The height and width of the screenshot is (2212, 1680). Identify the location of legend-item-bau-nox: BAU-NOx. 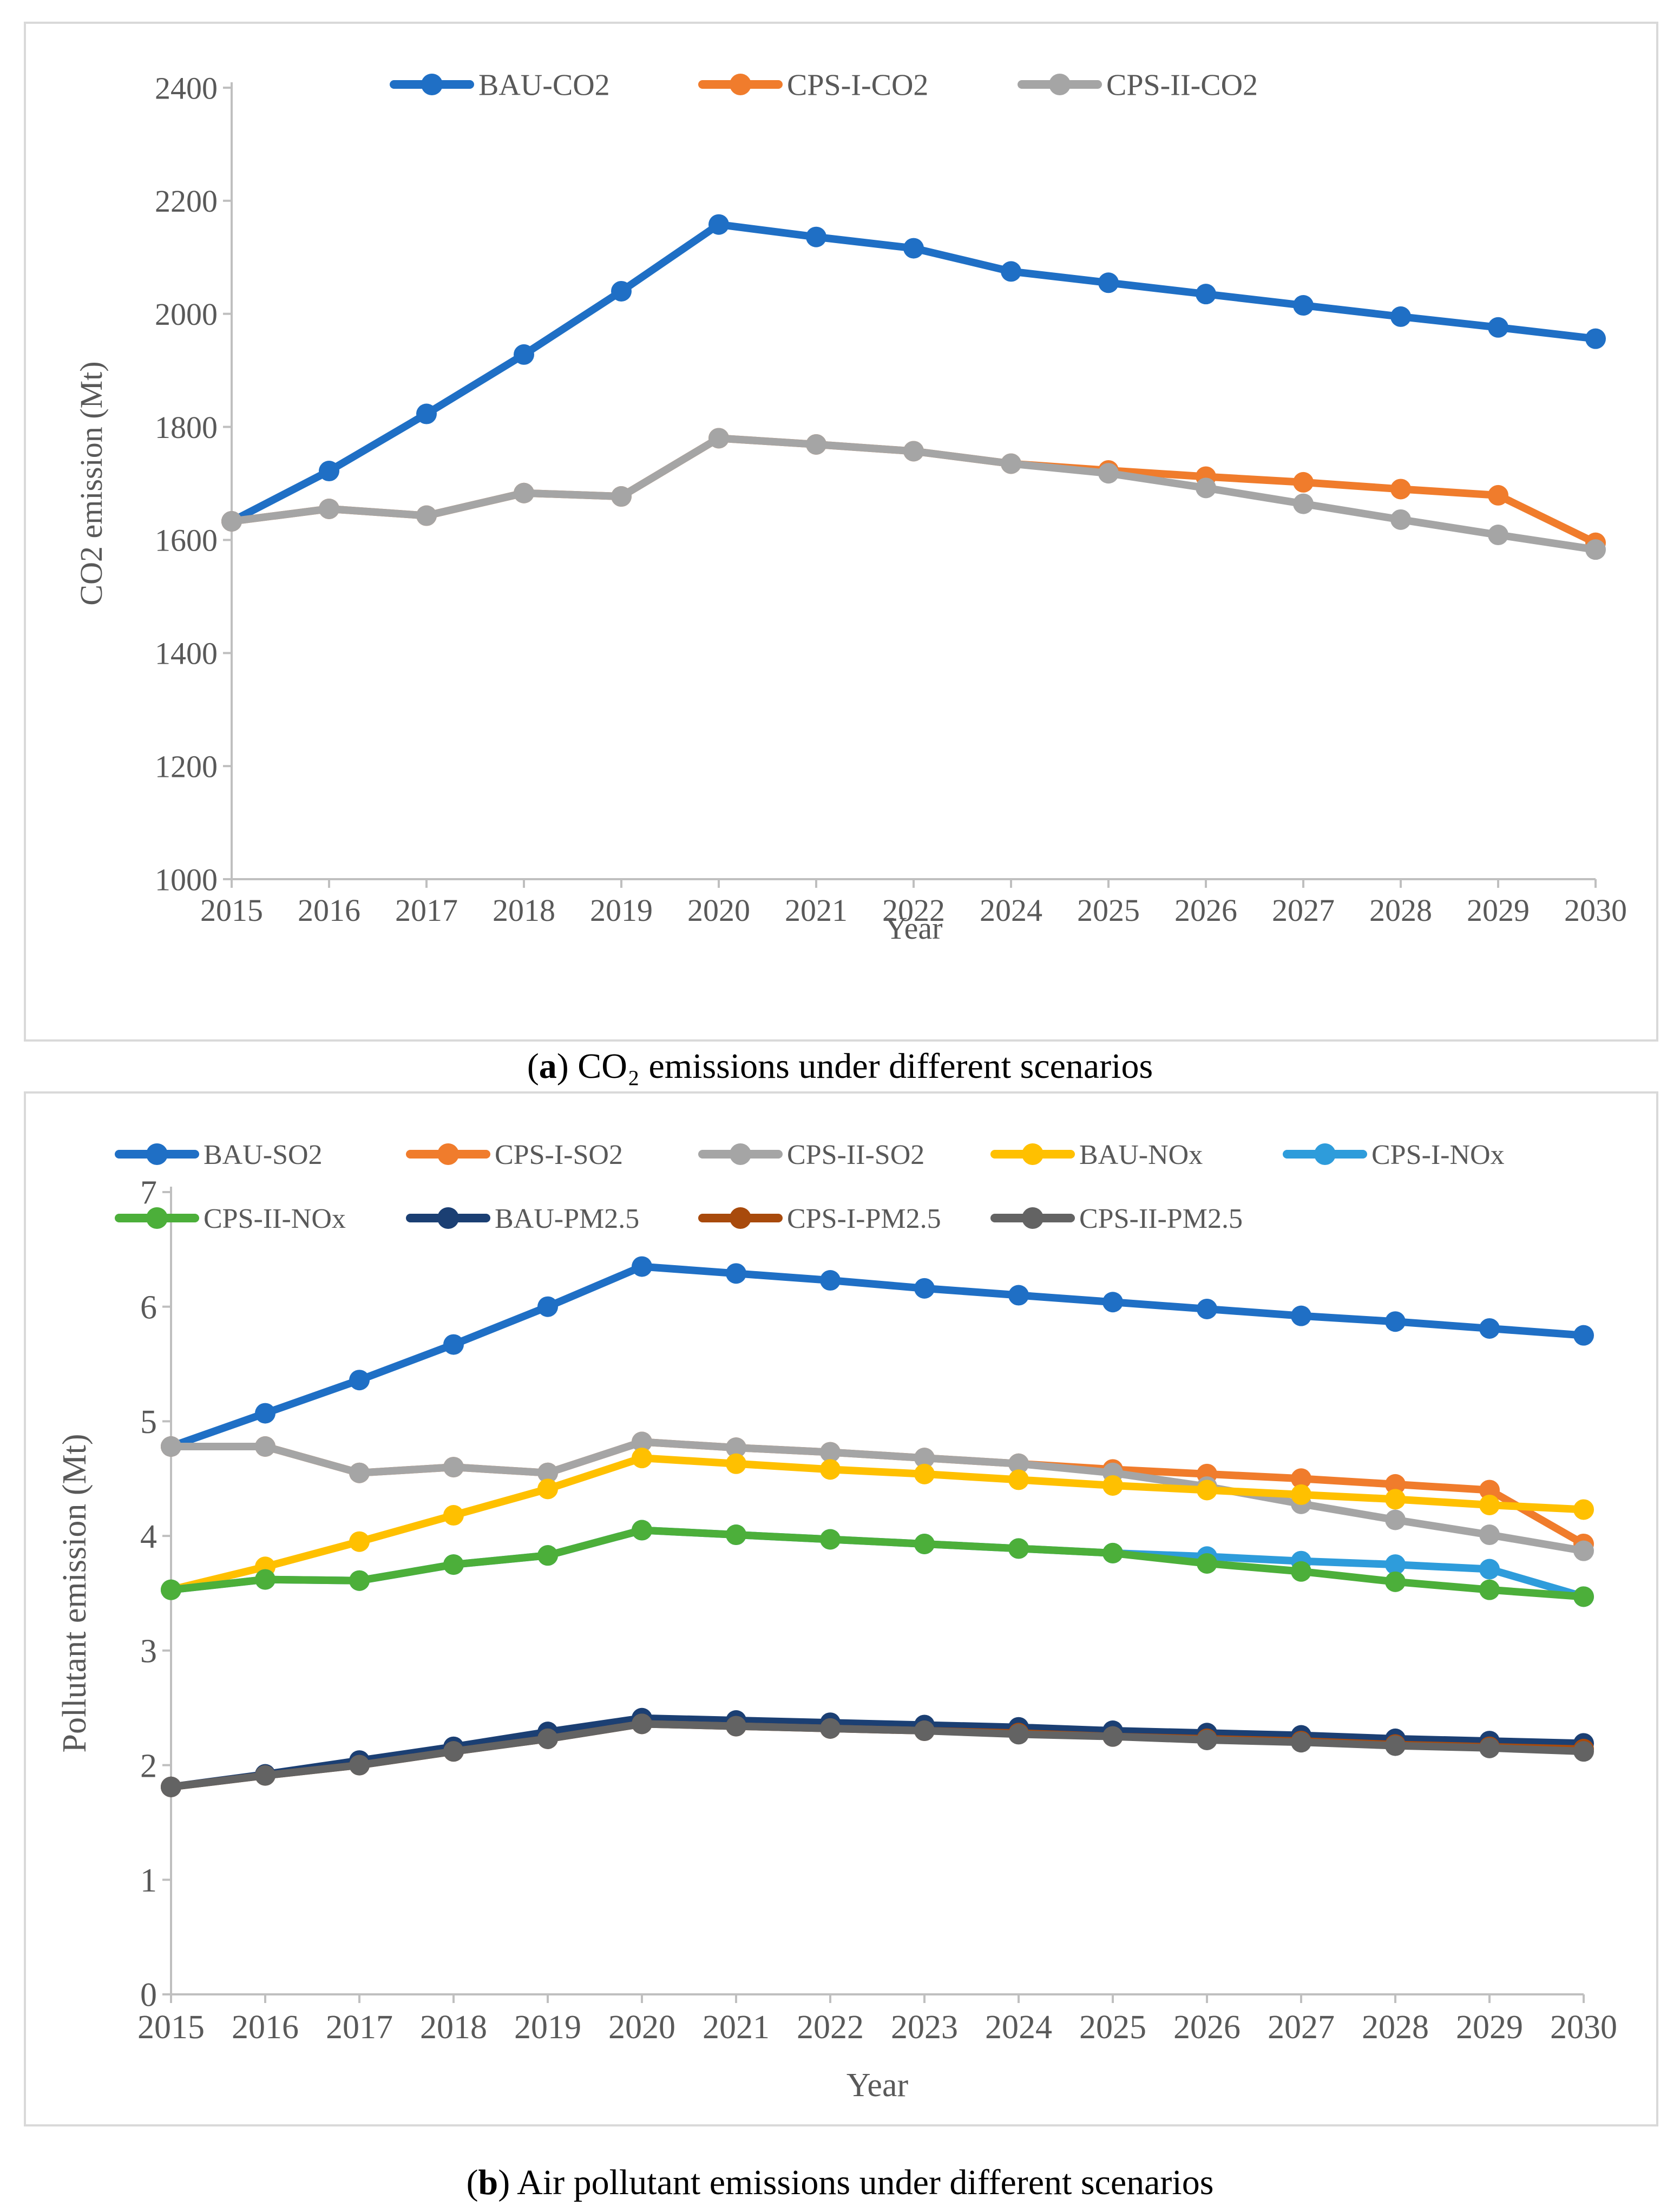
(1096, 1155).